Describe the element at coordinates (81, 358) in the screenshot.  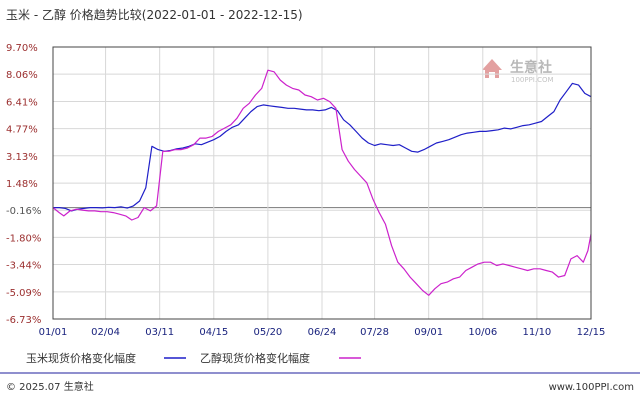
I see `legend-label-corn: 玉米现货价格变化幅度` at that location.